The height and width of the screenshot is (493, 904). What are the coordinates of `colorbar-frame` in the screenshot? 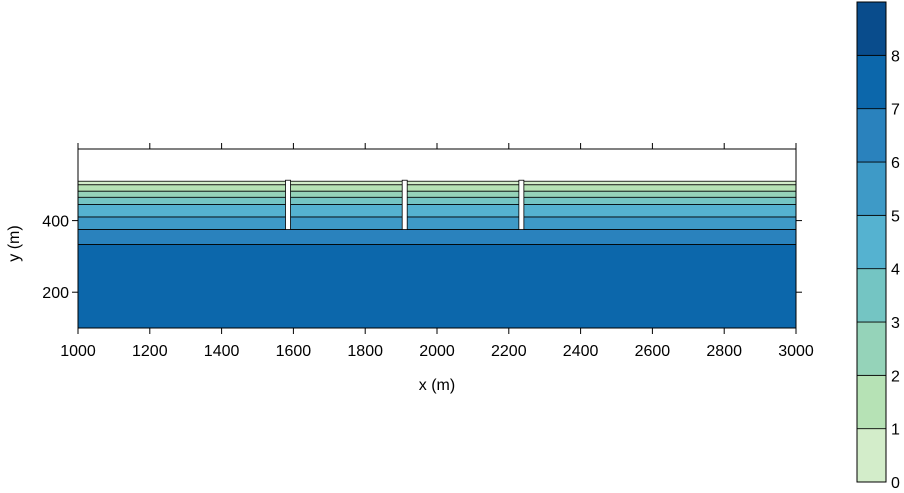 It's located at (871, 242).